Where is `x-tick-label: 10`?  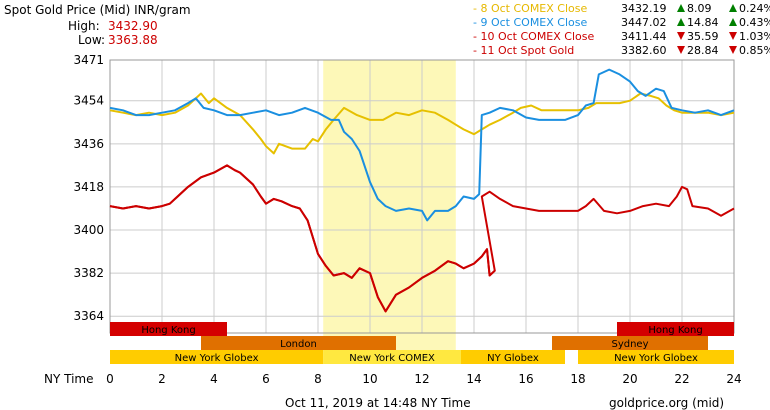
x-tick-label: 10 is located at coordinates (369, 379).